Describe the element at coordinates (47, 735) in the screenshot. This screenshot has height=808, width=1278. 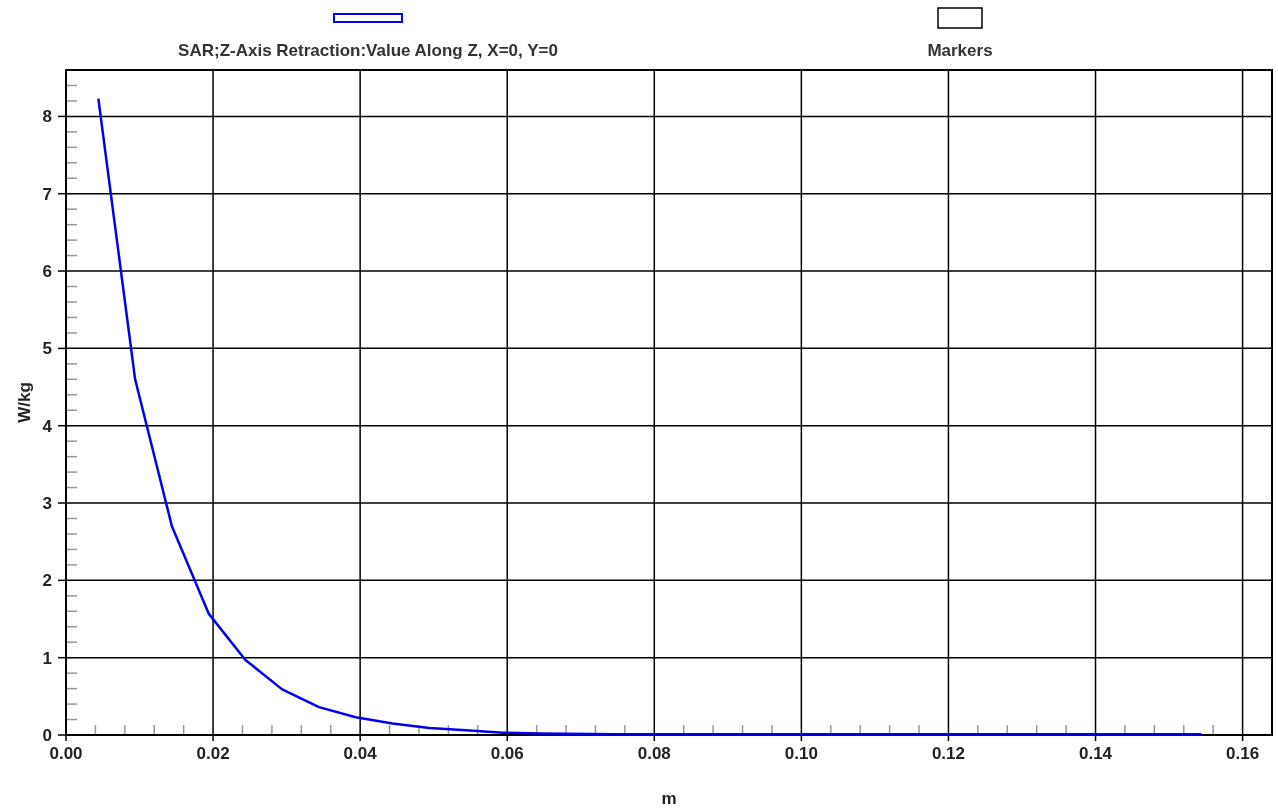
I see `y-tick-label: 0` at that location.